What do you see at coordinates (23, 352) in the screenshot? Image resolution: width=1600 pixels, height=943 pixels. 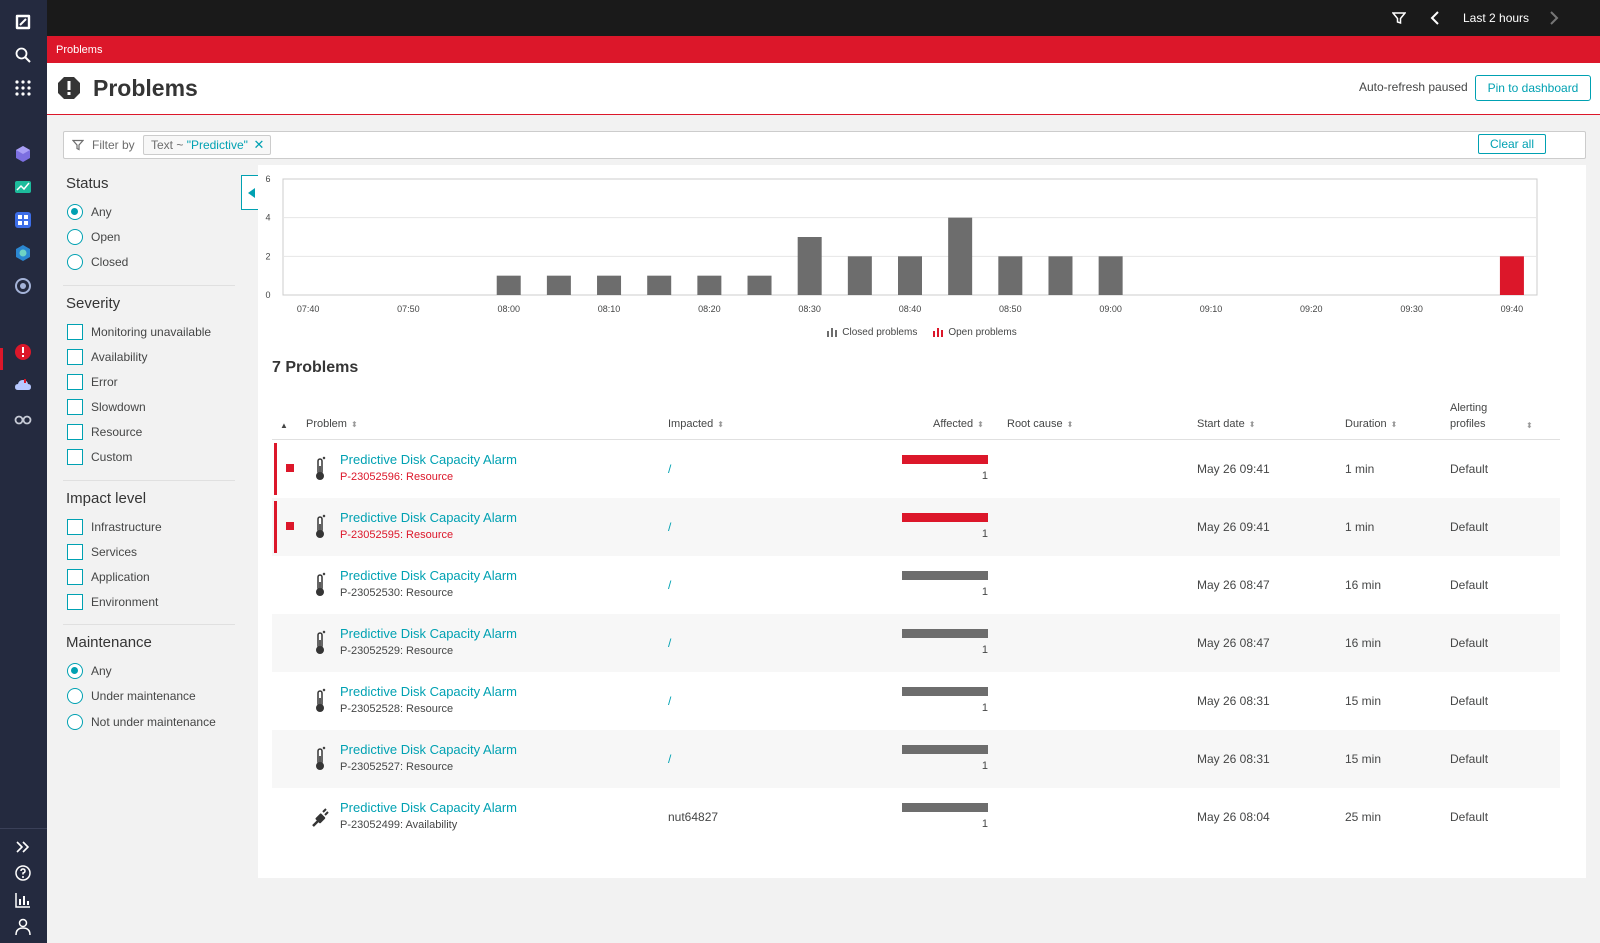 I see `problems-nav-icon` at bounding box center [23, 352].